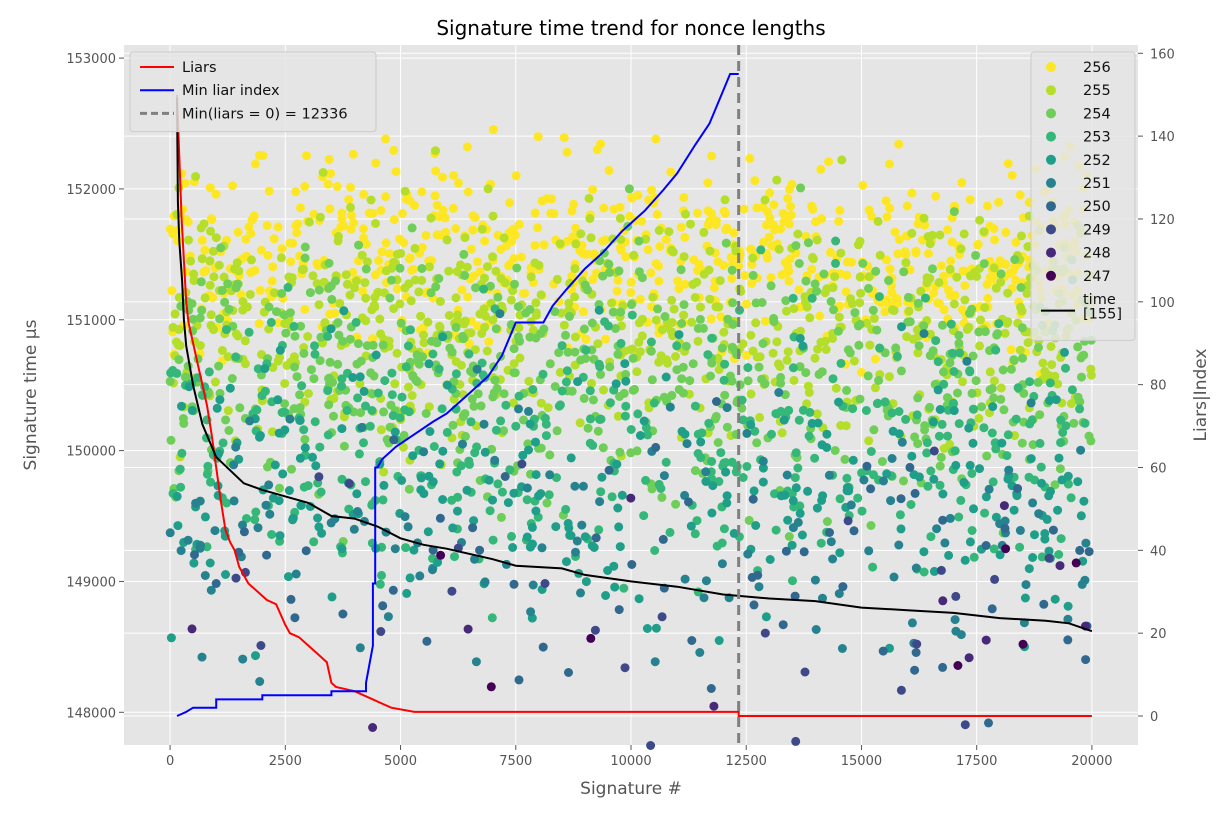 The image size is (1228, 818). What do you see at coordinates (1097, 254) in the screenshot?
I see `legend-label: 248` at bounding box center [1097, 254].